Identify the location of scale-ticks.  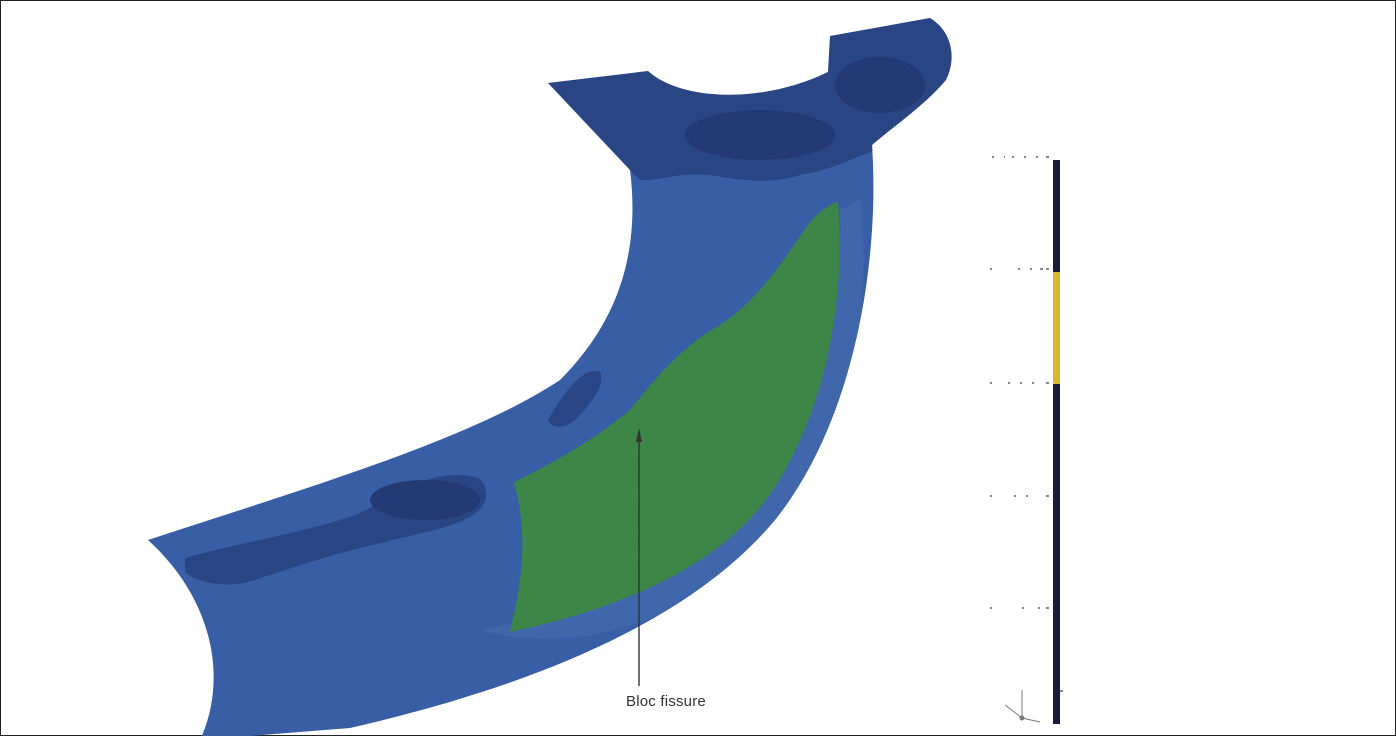
(1026, 424).